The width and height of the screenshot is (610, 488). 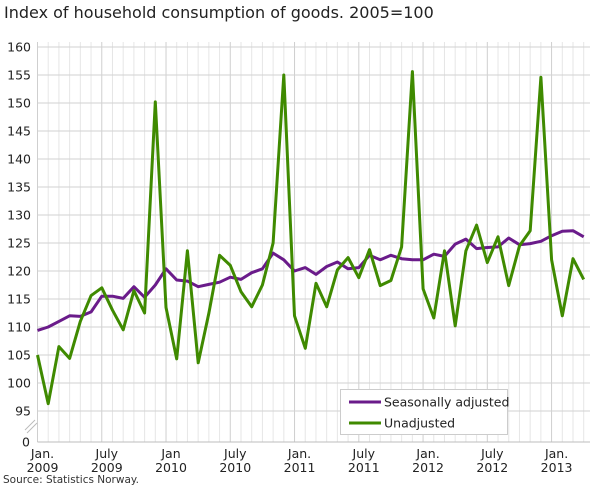 What do you see at coordinates (26, 442) in the screenshot?
I see `y-tick-label: 0` at bounding box center [26, 442].